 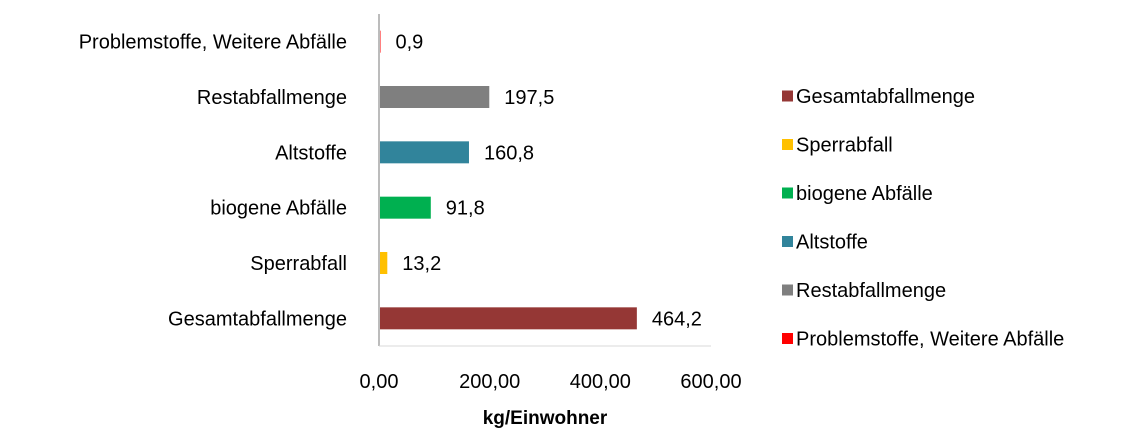 What do you see at coordinates (529, 98) in the screenshot?
I see `value-label: 197,5` at bounding box center [529, 98].